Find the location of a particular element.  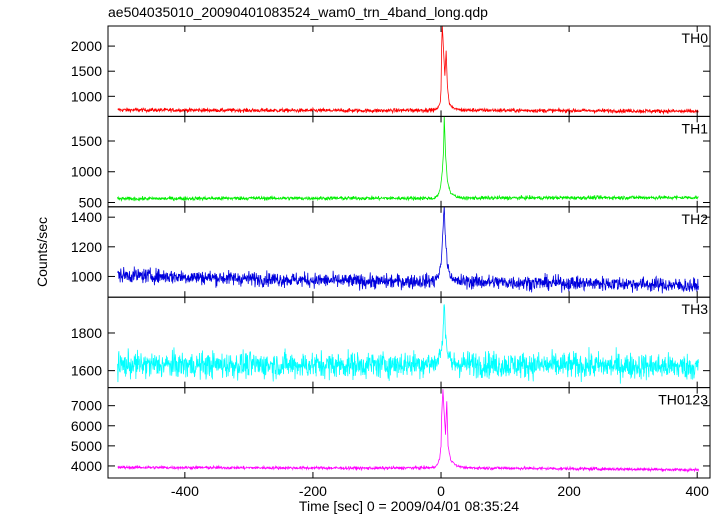

y-tick-label: 1200 is located at coordinates (86, 247).